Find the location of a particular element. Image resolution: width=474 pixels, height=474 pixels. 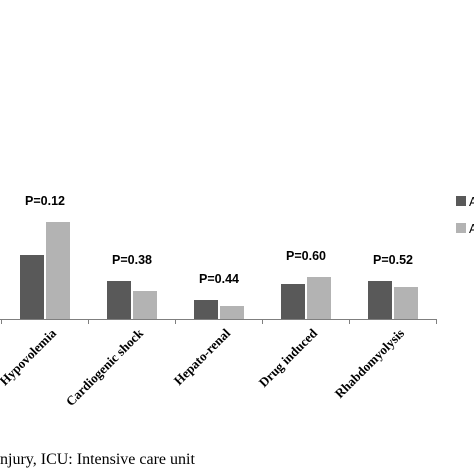

category-label: Rhabdomyolysis is located at coordinates (369, 363).